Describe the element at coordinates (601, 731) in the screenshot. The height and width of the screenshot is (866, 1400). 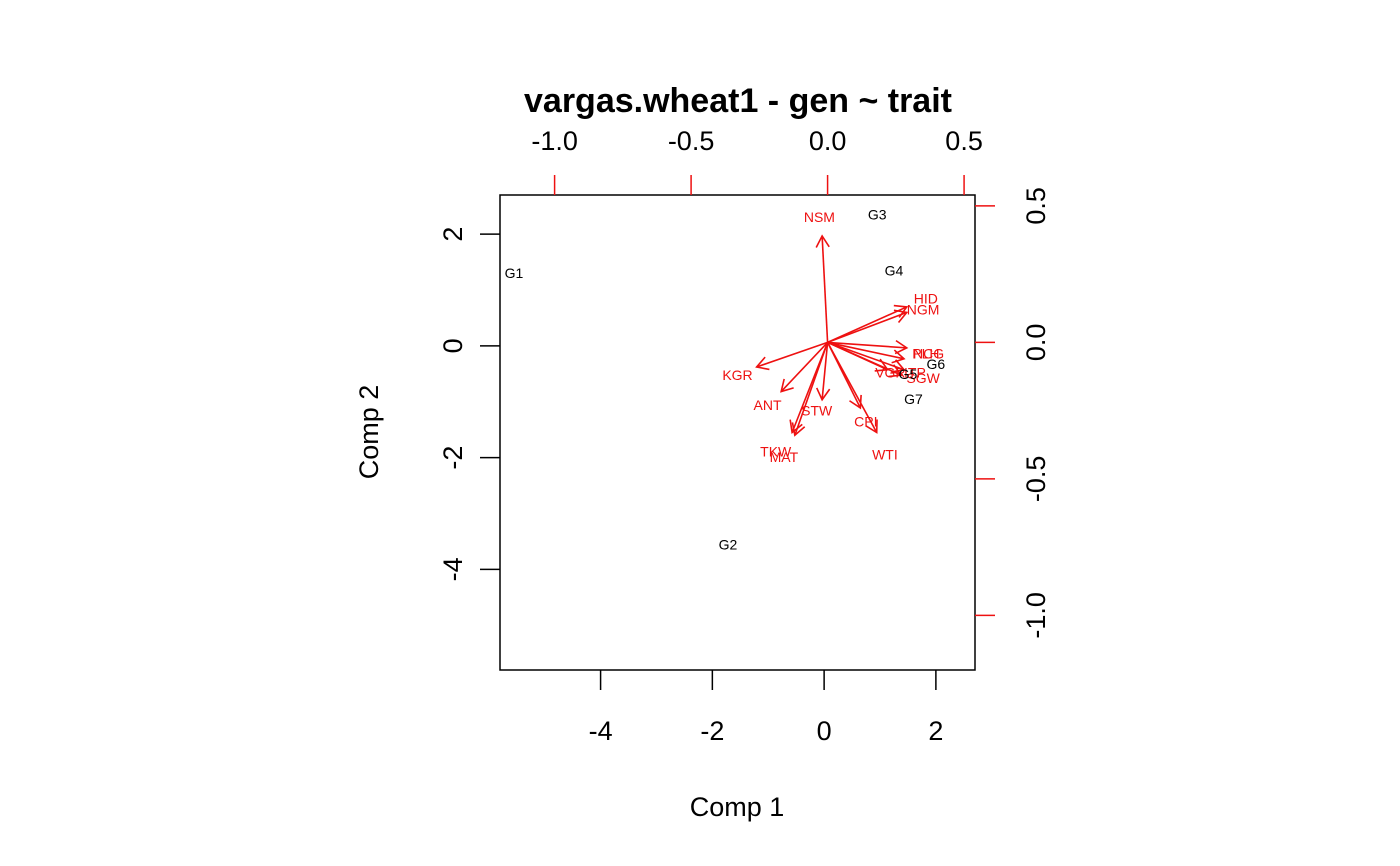
I see `x-bottom-tick-label: -4` at that location.